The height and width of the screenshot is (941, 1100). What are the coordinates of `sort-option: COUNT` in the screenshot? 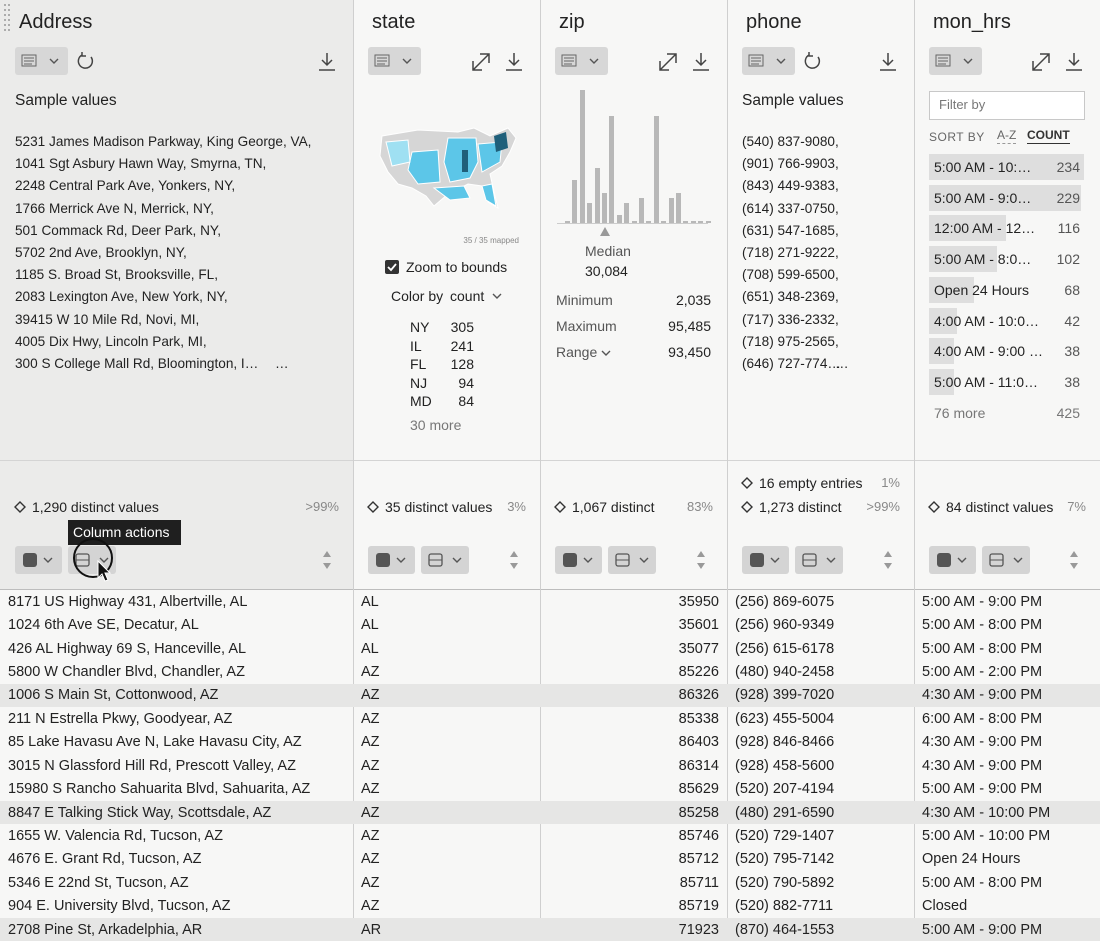 It's located at (1048, 136).